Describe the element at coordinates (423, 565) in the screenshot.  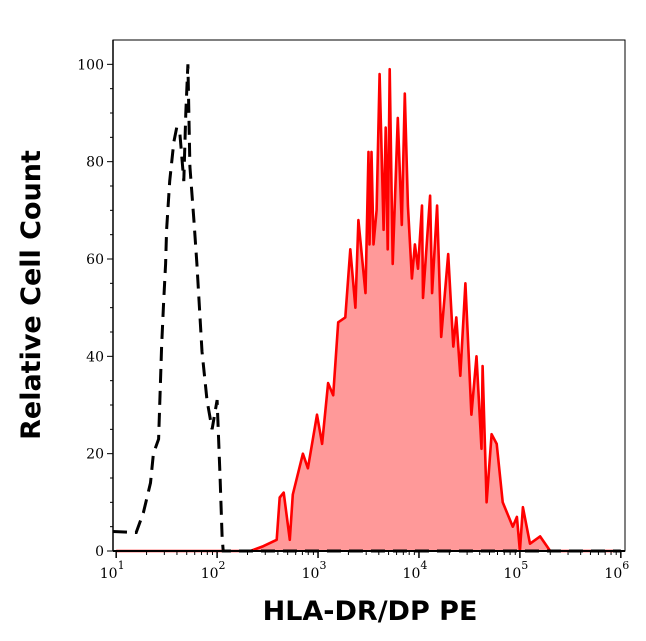
I see `x-tick-exponent: 4` at that location.